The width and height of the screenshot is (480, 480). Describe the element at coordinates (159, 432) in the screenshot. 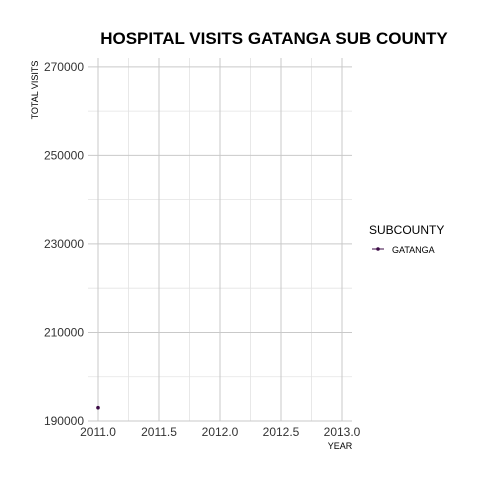

I see `x-tick-label: 2011.5` at that location.